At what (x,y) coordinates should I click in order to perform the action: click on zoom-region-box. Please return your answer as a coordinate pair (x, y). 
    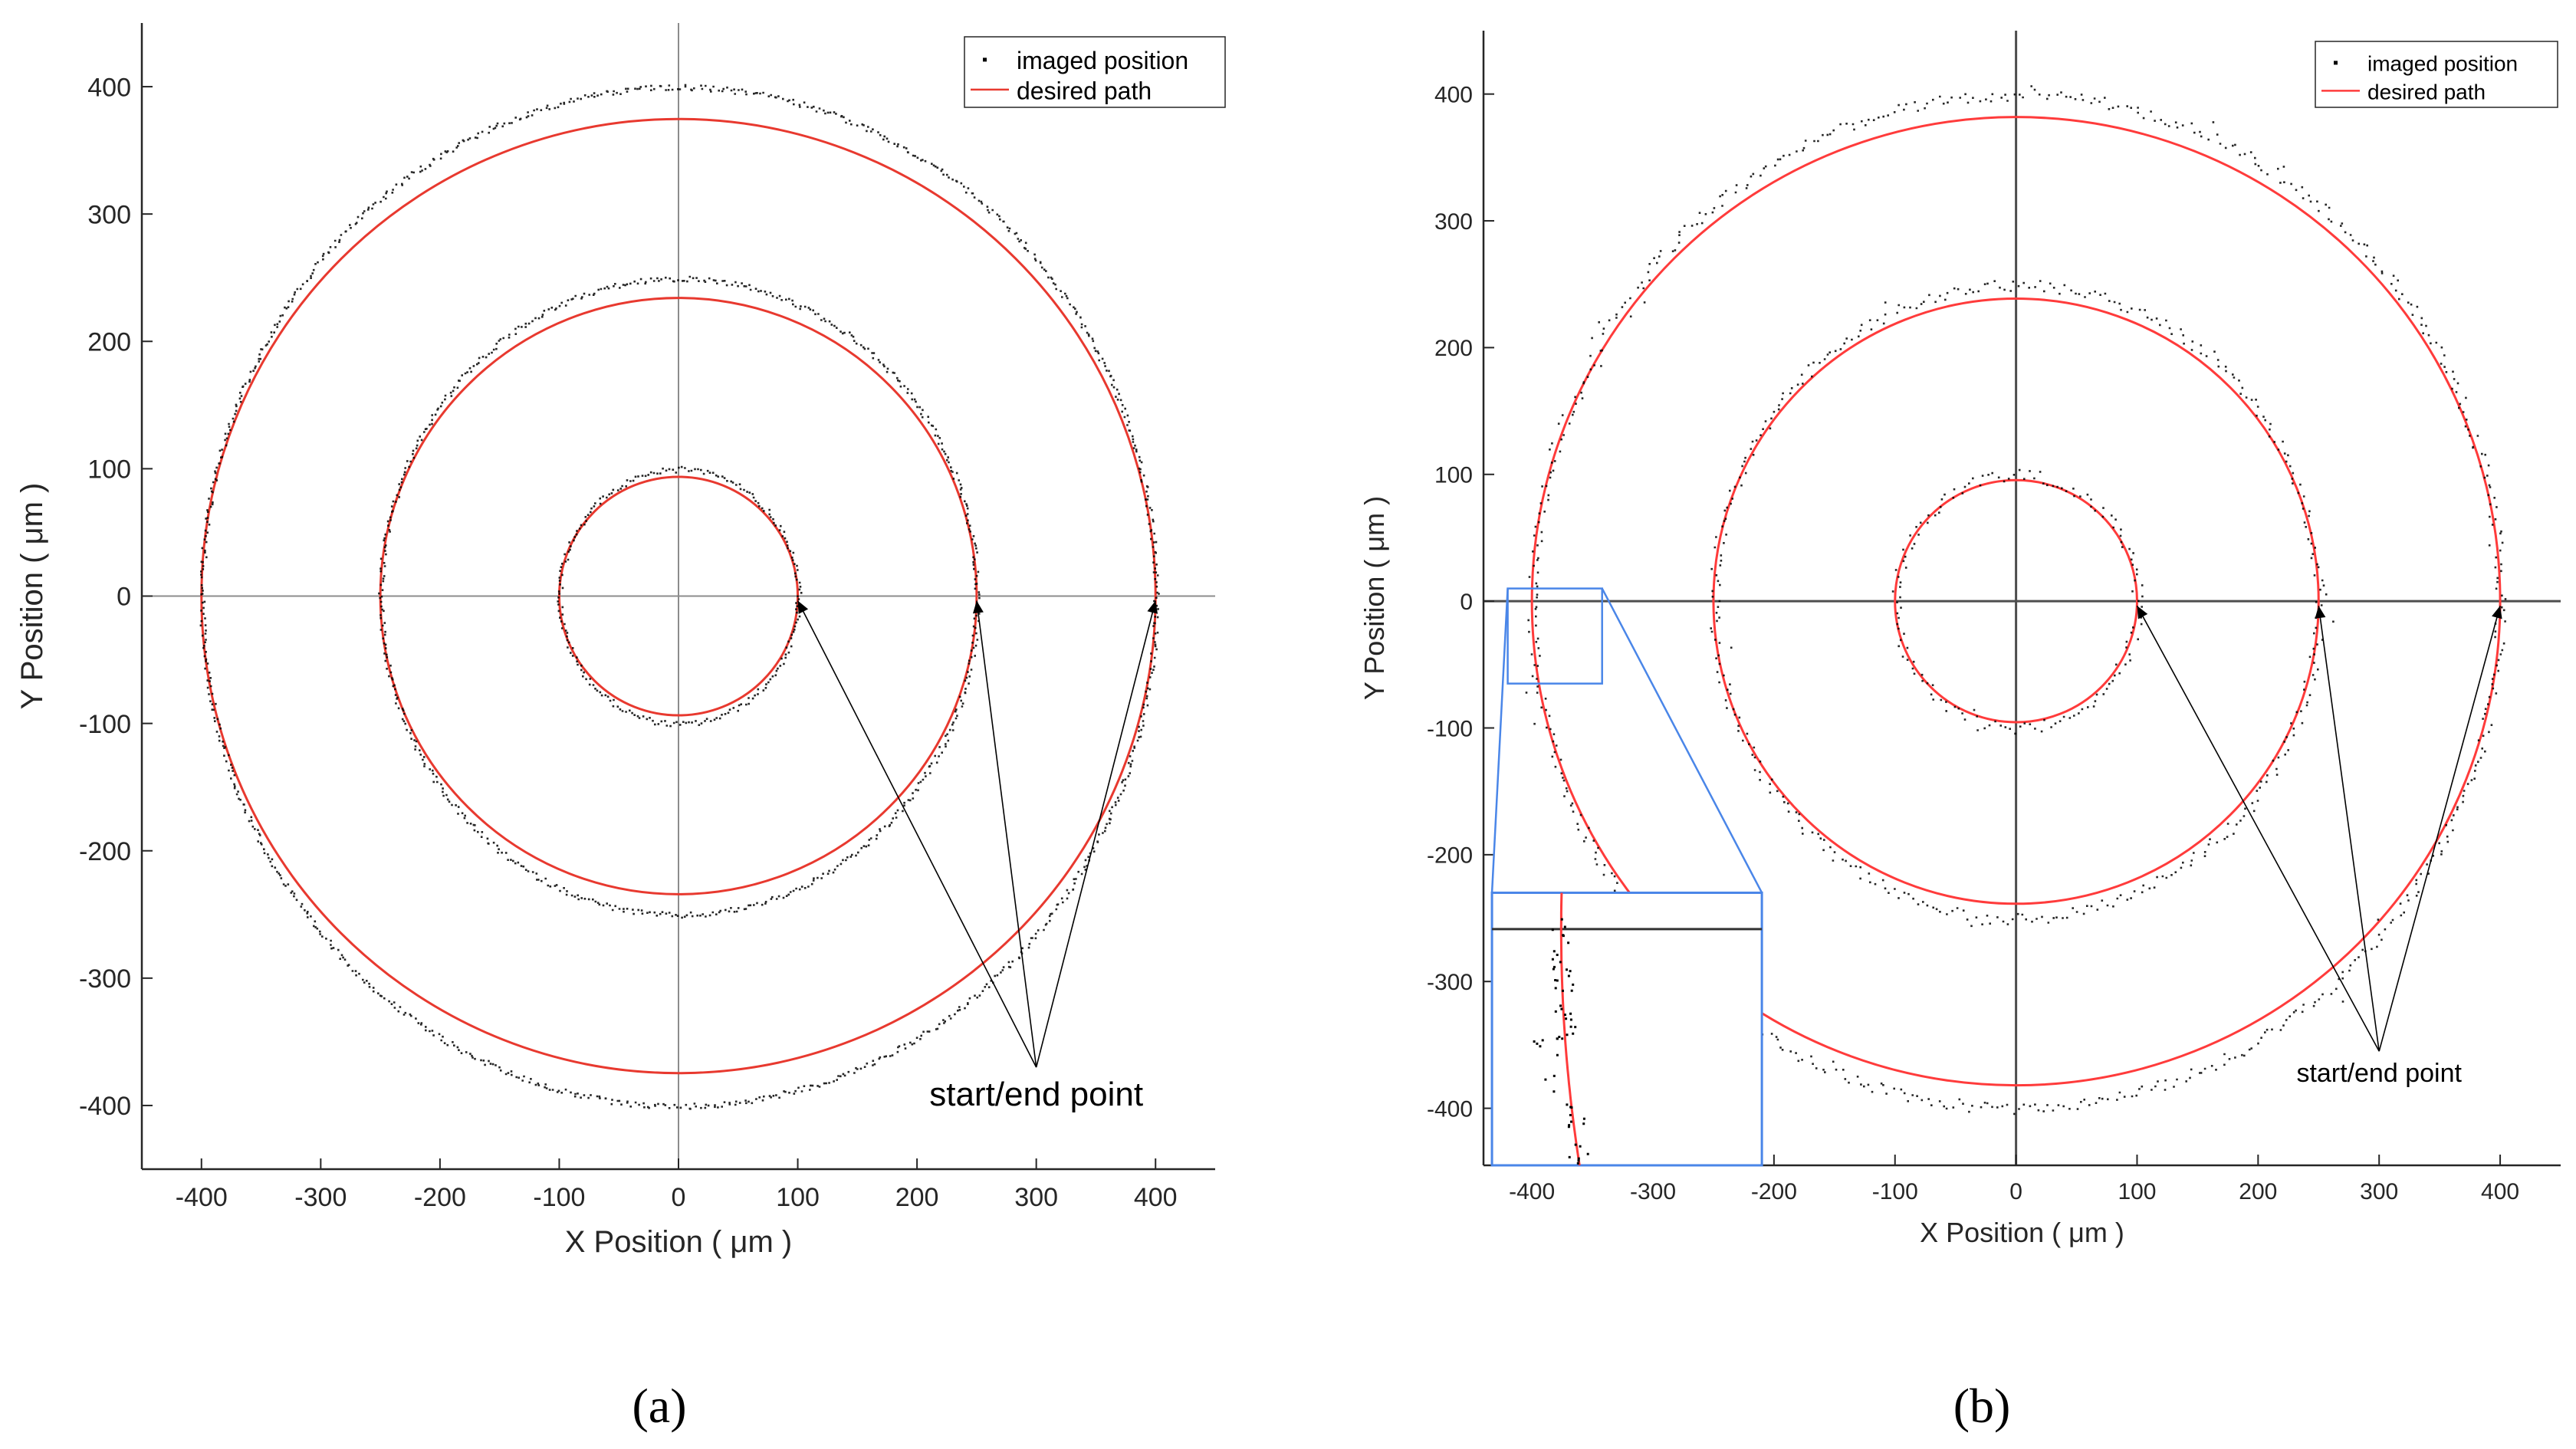
    Looking at the image, I should click on (1555, 636).